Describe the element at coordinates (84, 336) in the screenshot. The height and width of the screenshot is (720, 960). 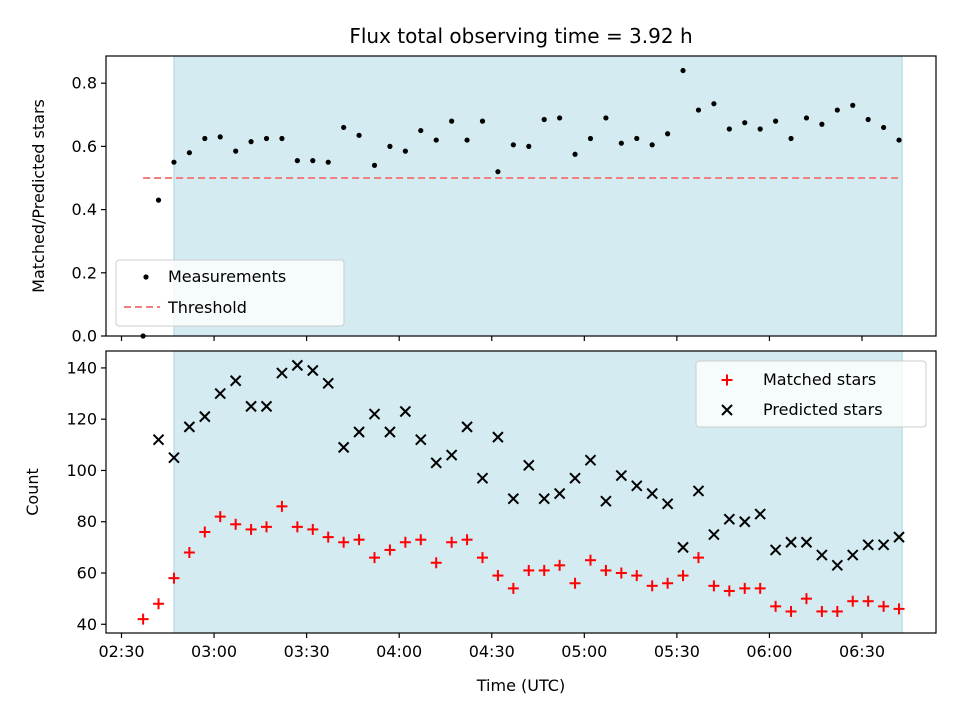
I see `top-y-tick-label: 0.0` at that location.